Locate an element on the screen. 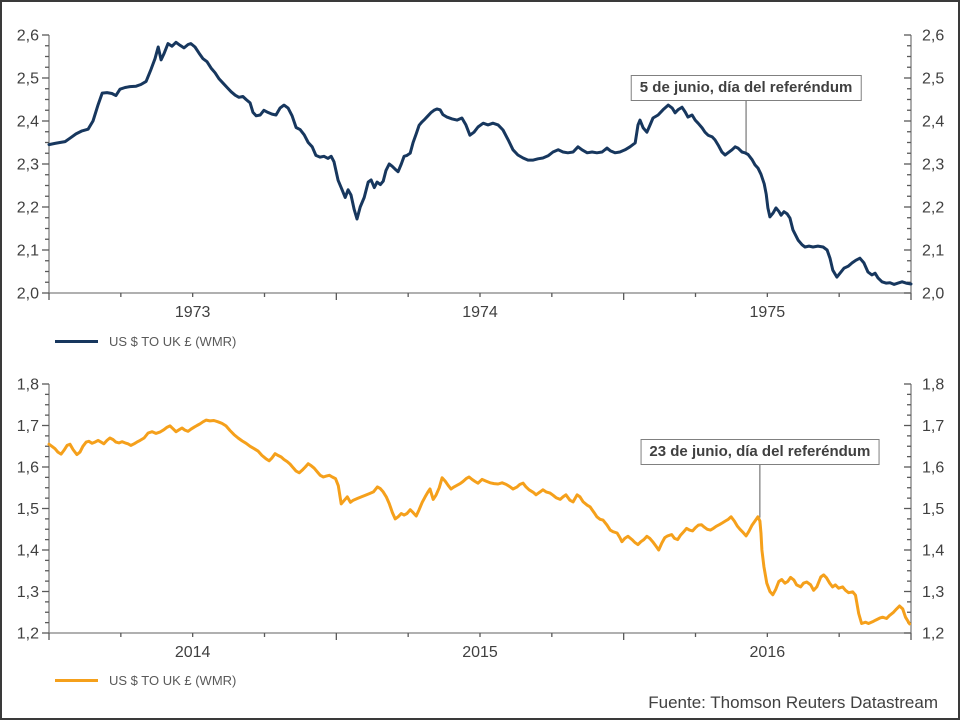 The image size is (960, 720). y-tick-label-left: 2,5 is located at coordinates (28, 79).